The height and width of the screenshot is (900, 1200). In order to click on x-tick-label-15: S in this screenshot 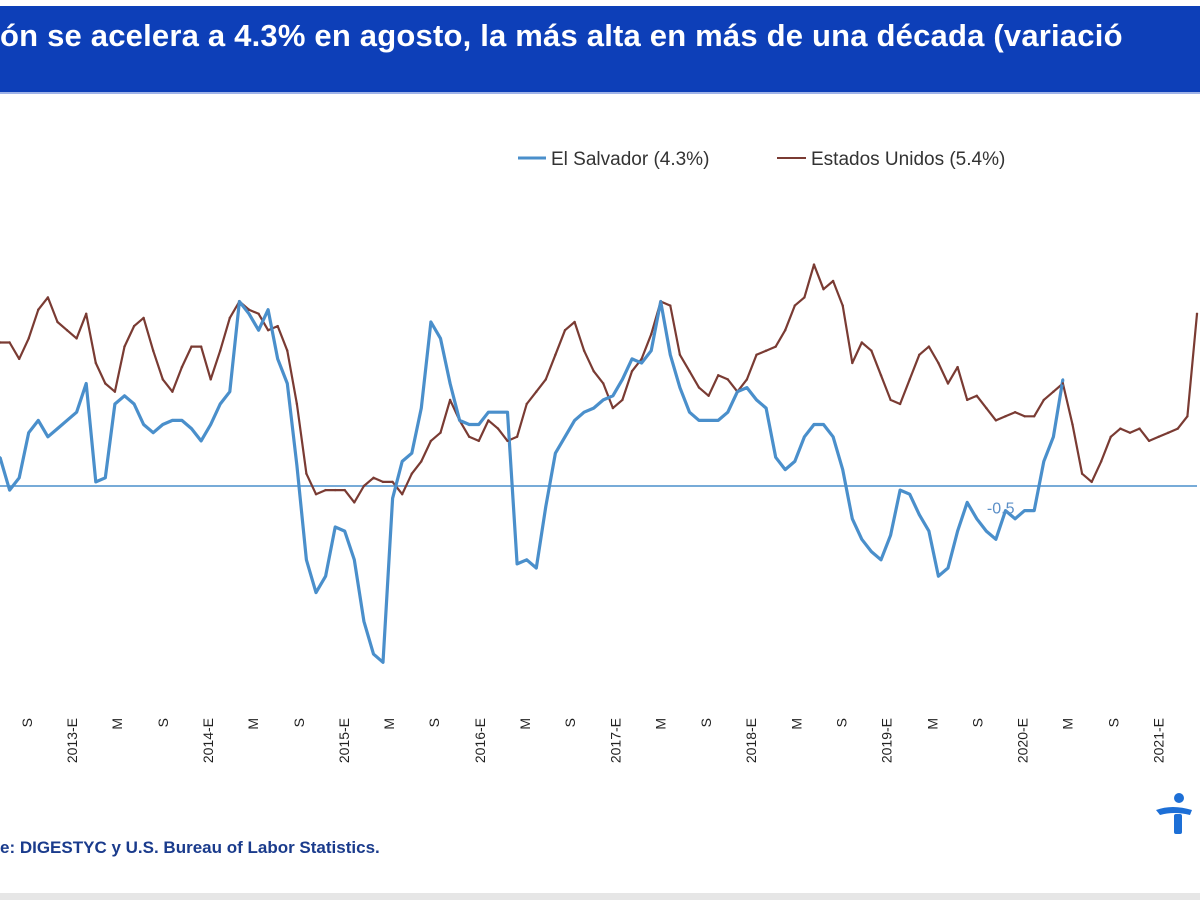, I will do `click(706, 722)`.